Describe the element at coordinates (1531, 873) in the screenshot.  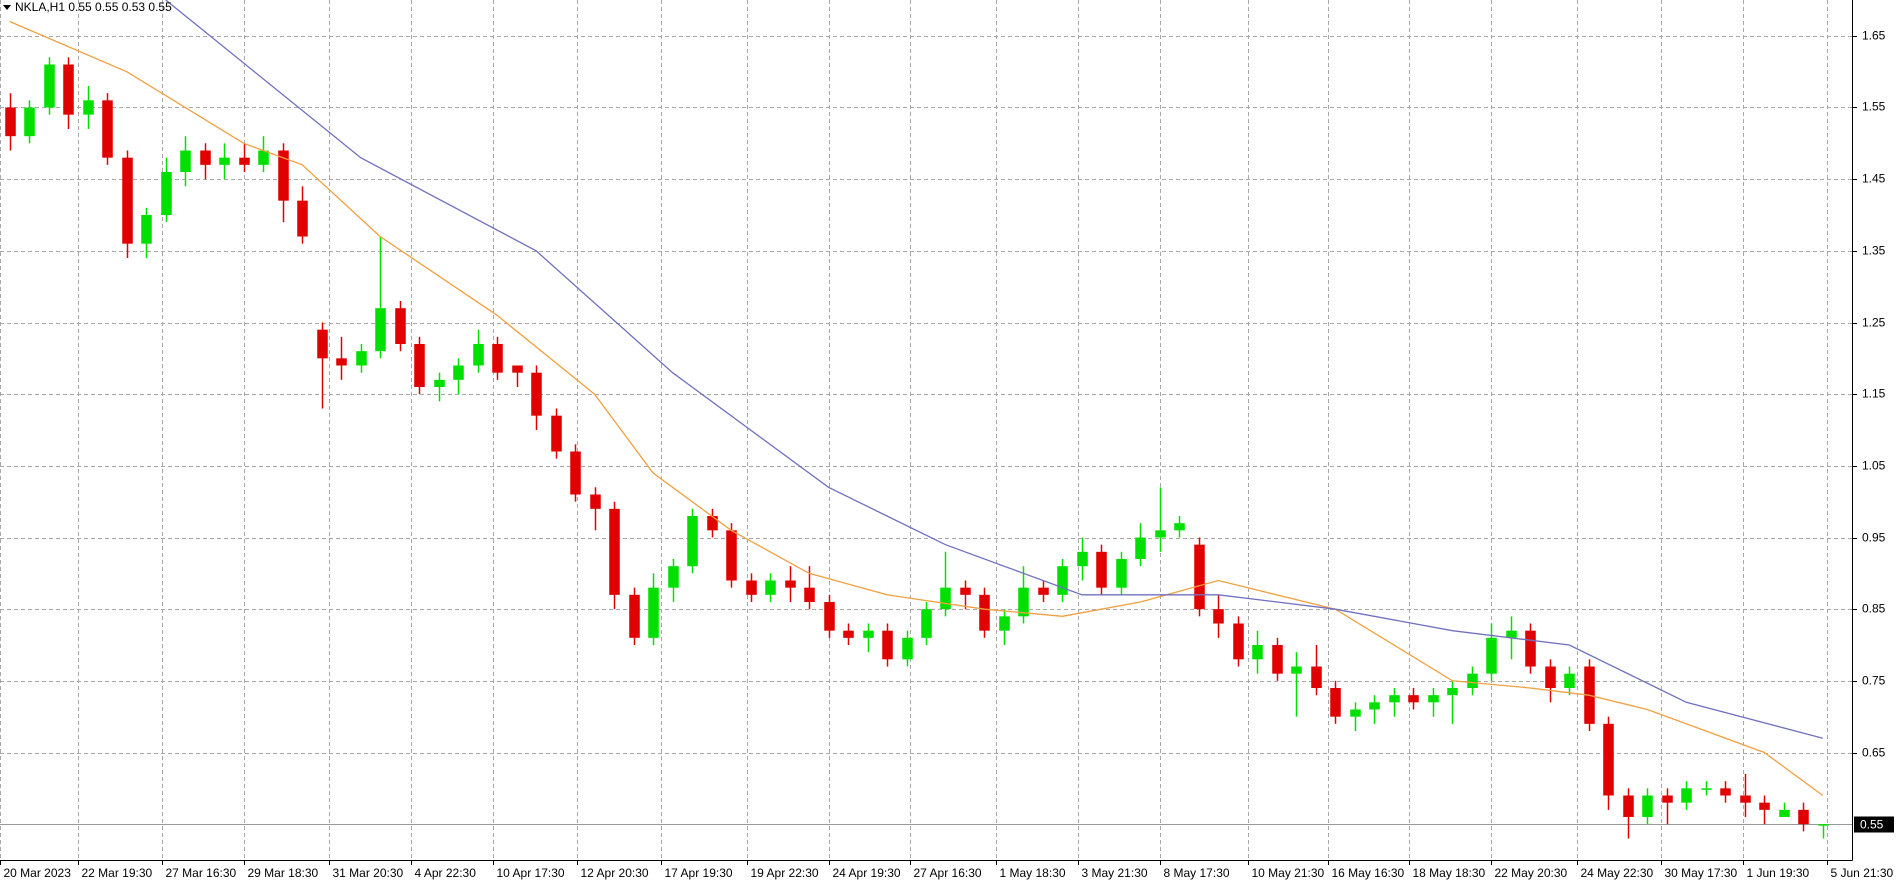
I see `x-tick-label: 22 May 20:30` at that location.